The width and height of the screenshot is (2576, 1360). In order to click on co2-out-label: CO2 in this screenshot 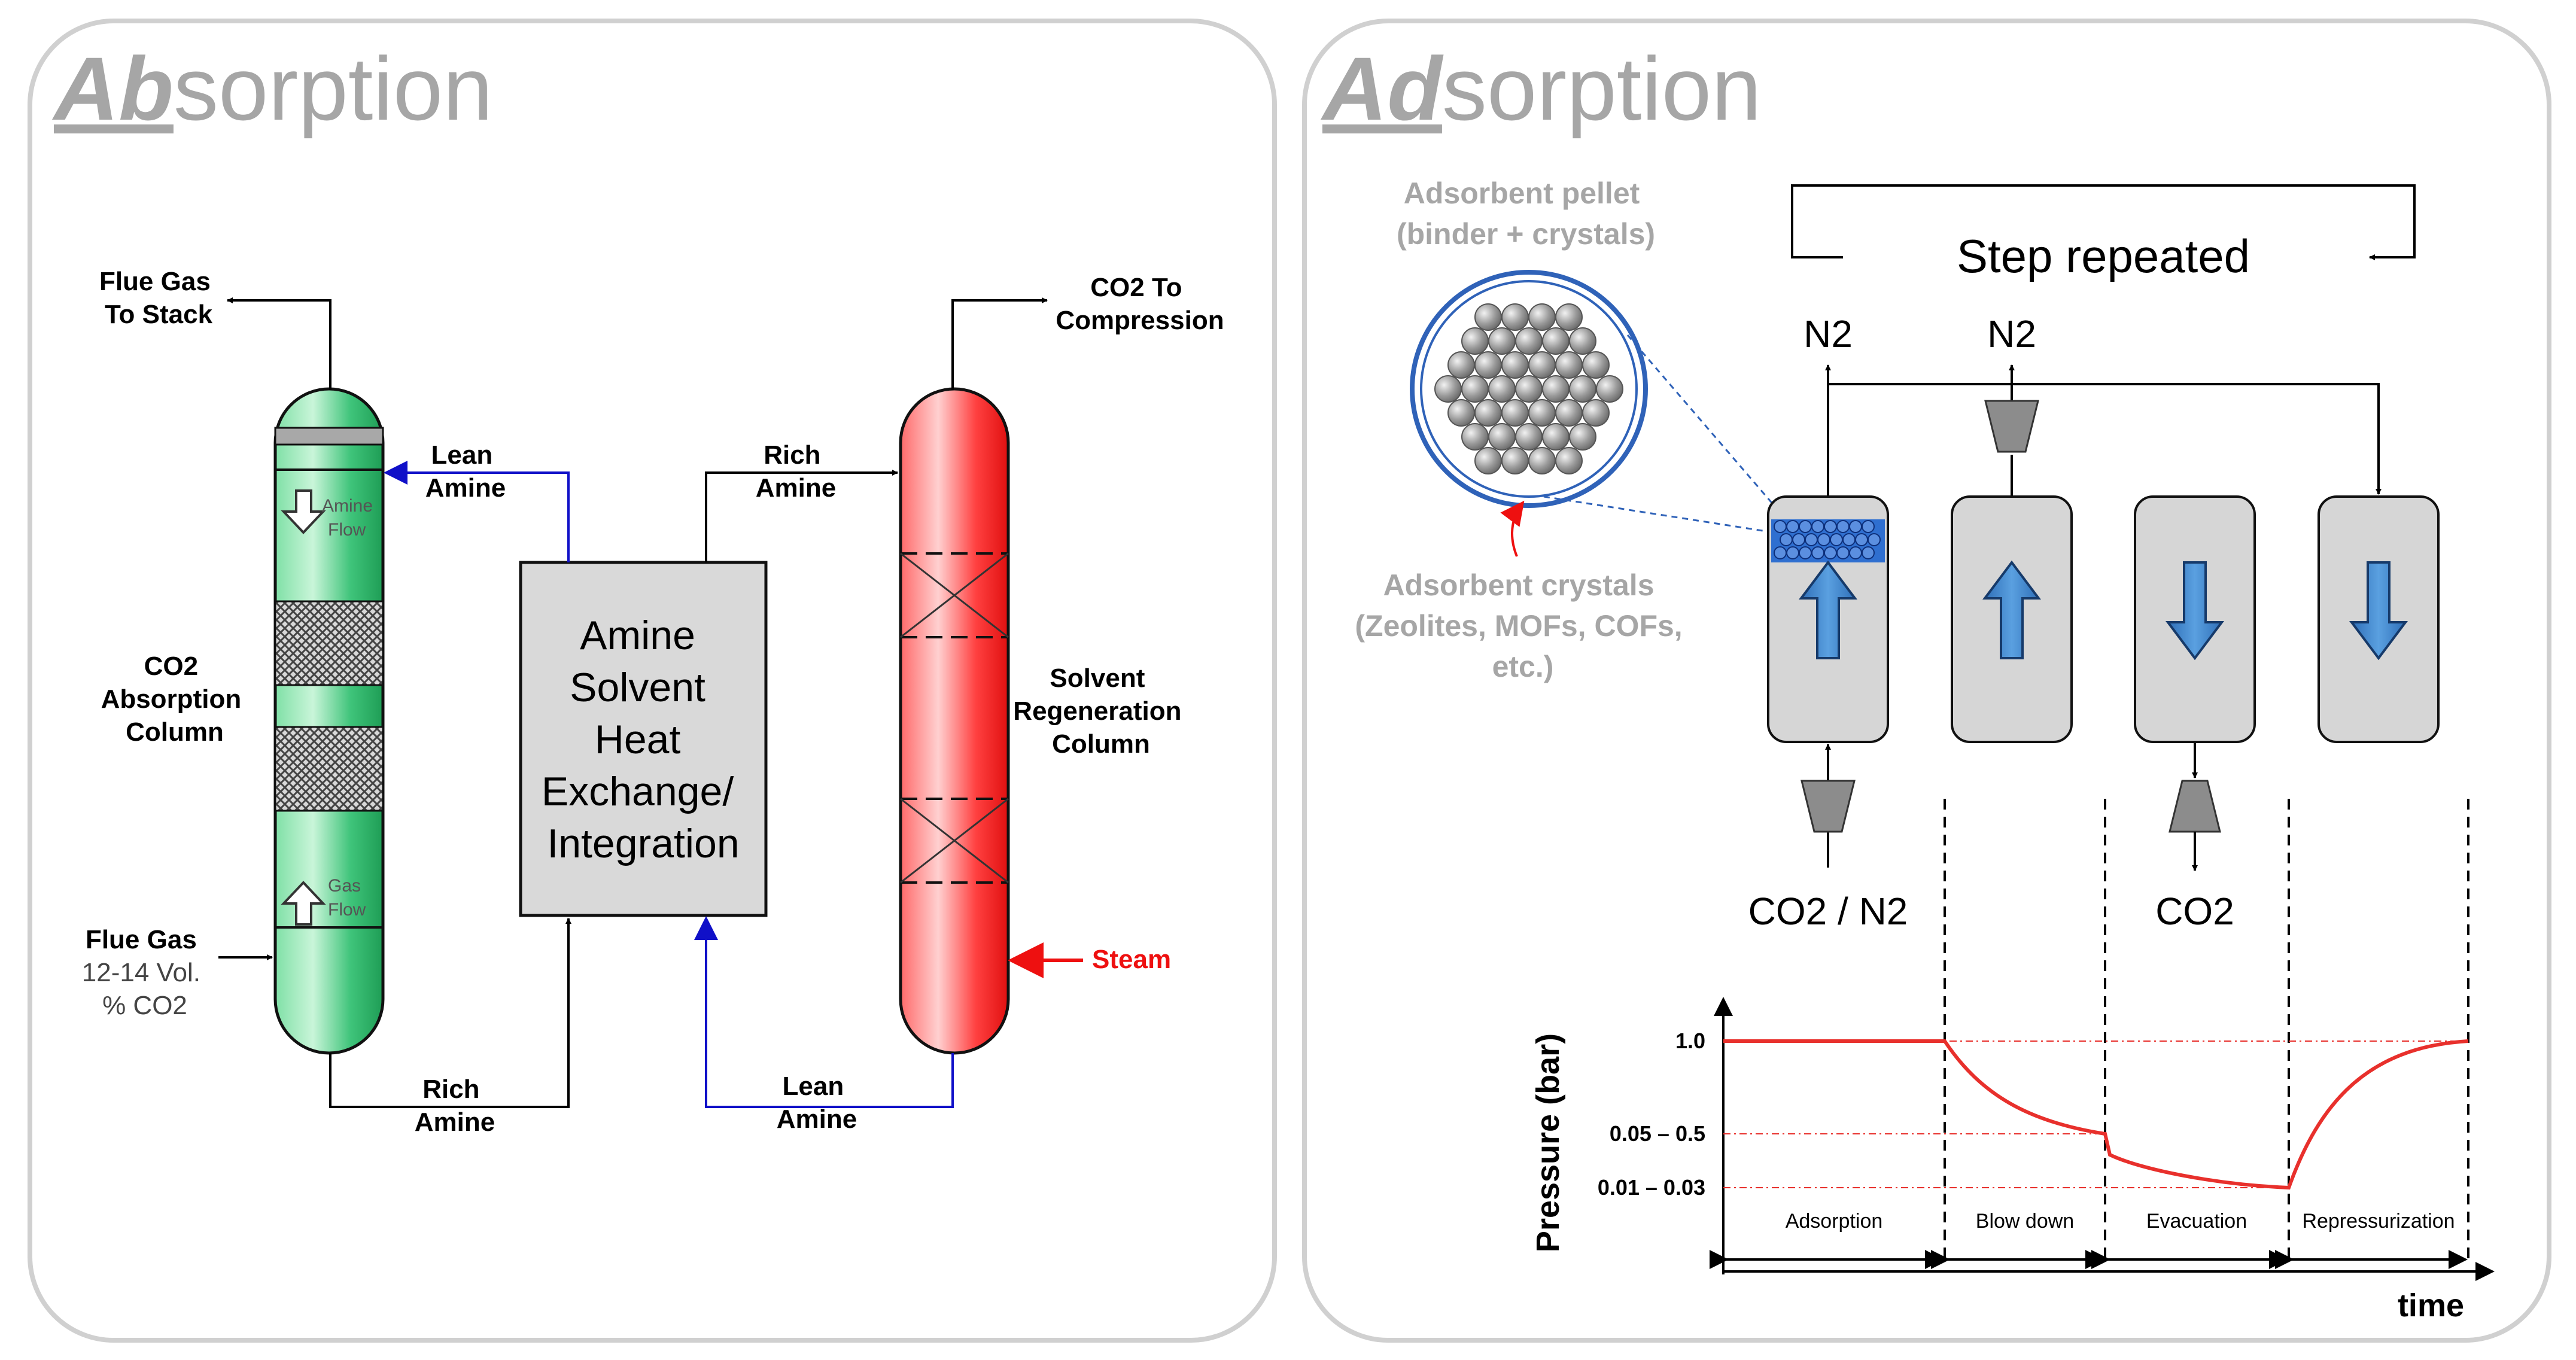, I will do `click(2194, 912)`.